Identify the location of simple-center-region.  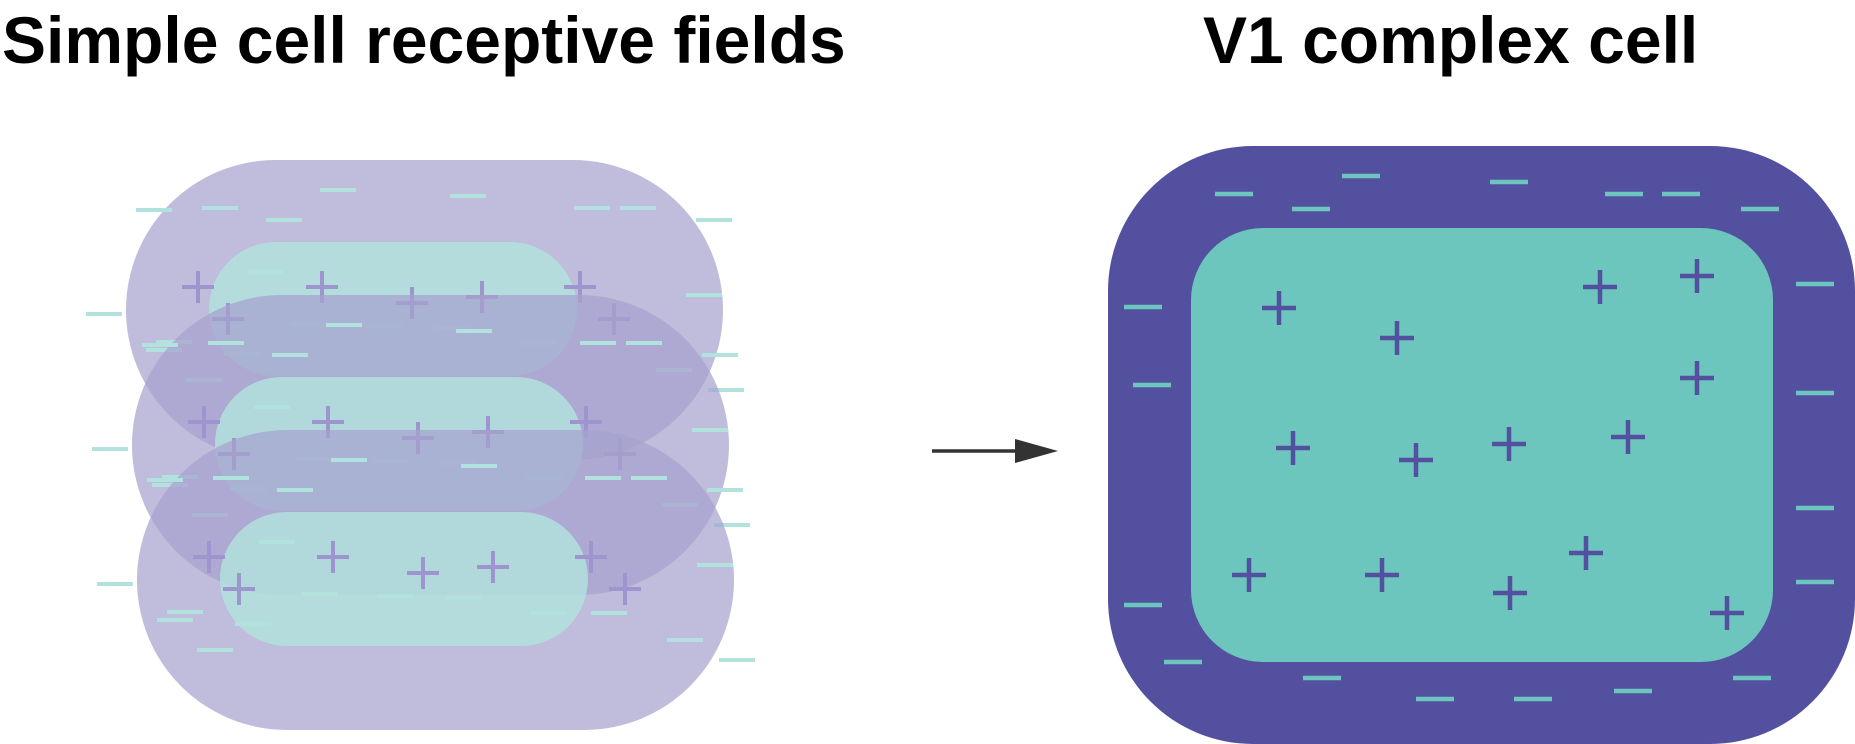
(404, 579).